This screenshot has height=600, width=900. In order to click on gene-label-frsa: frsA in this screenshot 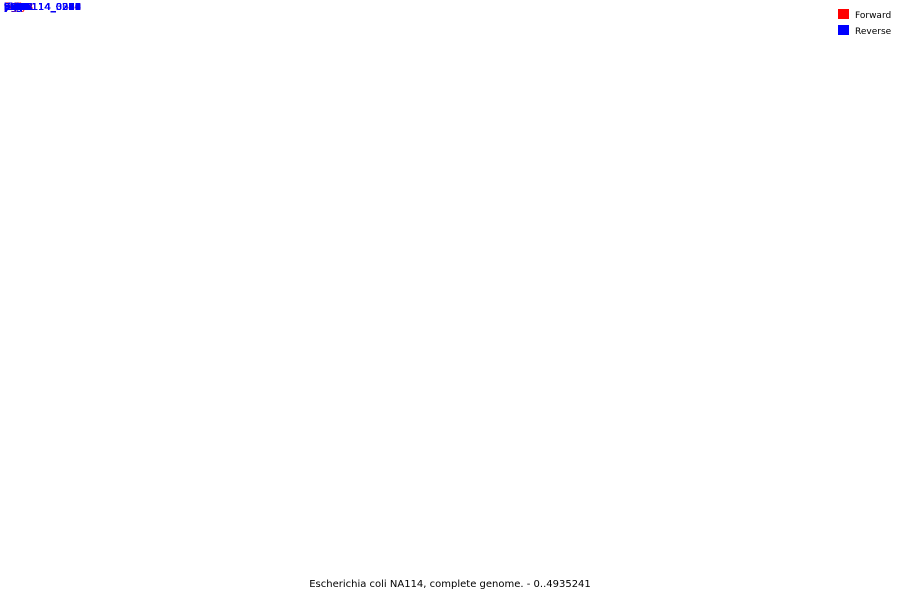, I will do `click(14, 7)`.